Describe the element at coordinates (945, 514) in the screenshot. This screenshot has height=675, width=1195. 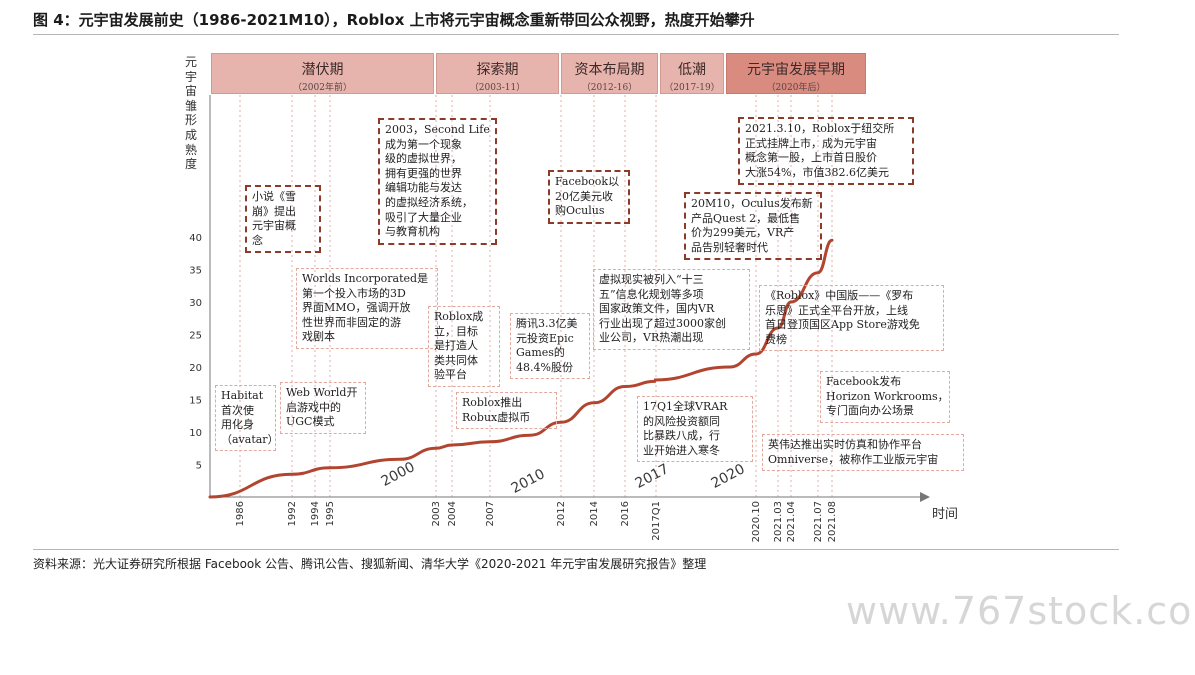
I see `x-axis-title: 时间` at that location.